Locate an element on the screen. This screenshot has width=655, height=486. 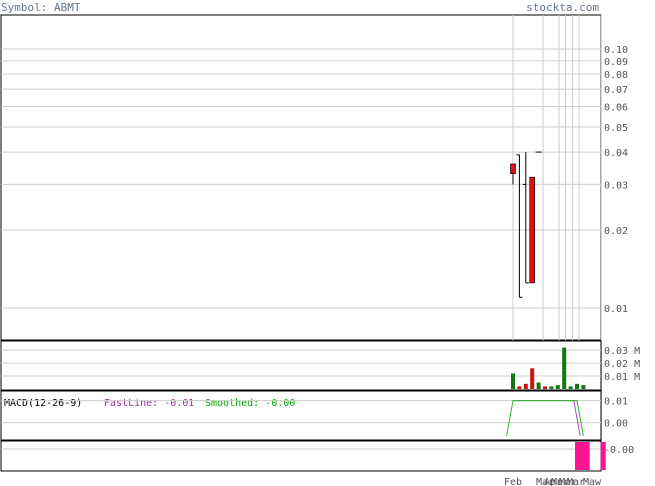
histogram-bars is located at coordinates (590, 456).